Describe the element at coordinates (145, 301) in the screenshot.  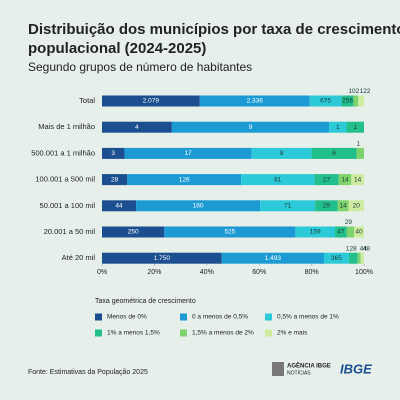
I see `legend-title: Taxa geométrica de crescimento` at that location.